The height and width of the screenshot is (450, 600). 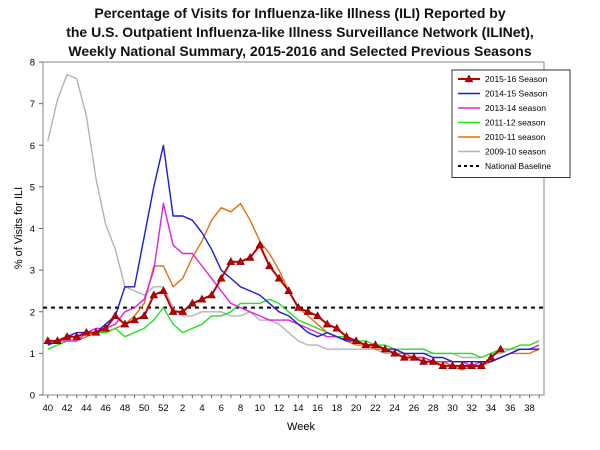 What do you see at coordinates (86, 408) in the screenshot?
I see `x-tick-label: 44` at bounding box center [86, 408].